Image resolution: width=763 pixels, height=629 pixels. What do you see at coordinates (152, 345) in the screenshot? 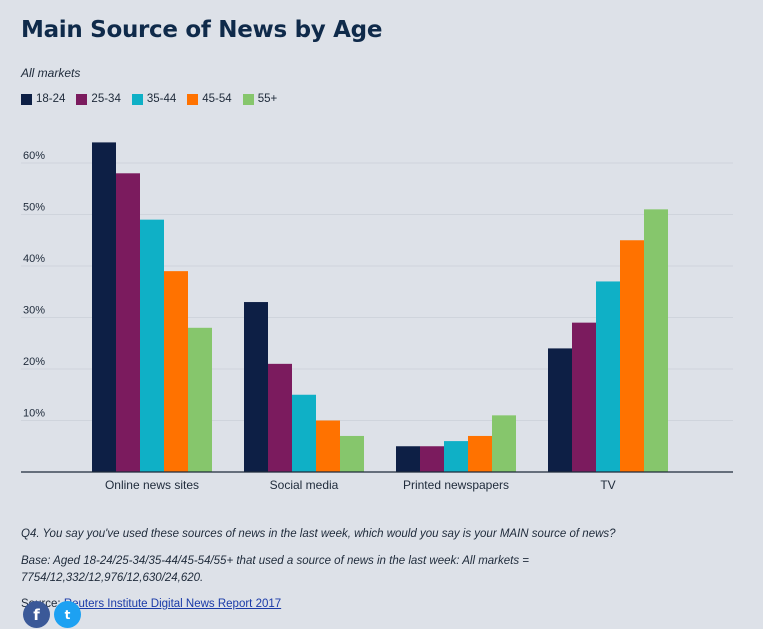
I see `bar-35-44-online-news-sites` at bounding box center [152, 345].